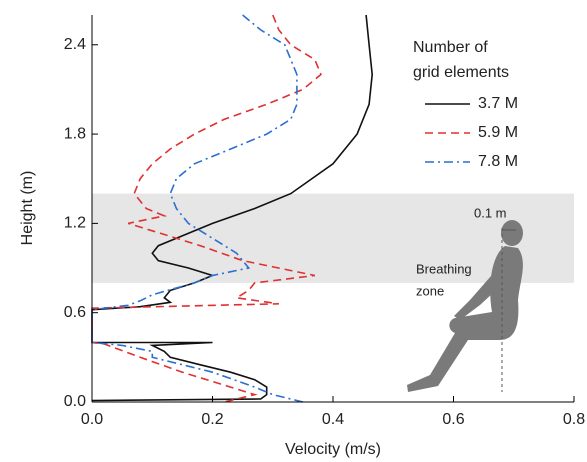 The height and width of the screenshot is (462, 587). I want to click on y-tick-label: 0.6, so click(75, 312).